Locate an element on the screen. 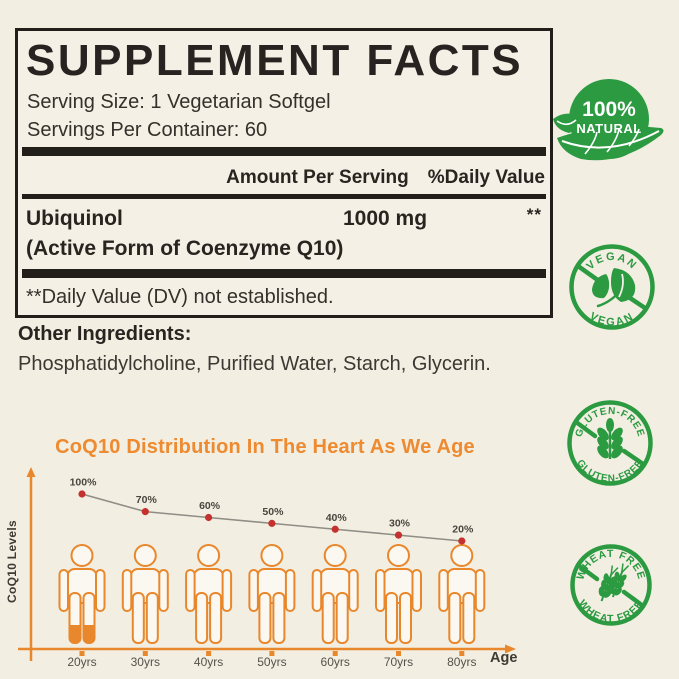 This screenshot has height=679, width=679. ingredient-name: Ubiquinol is located at coordinates (74, 218).